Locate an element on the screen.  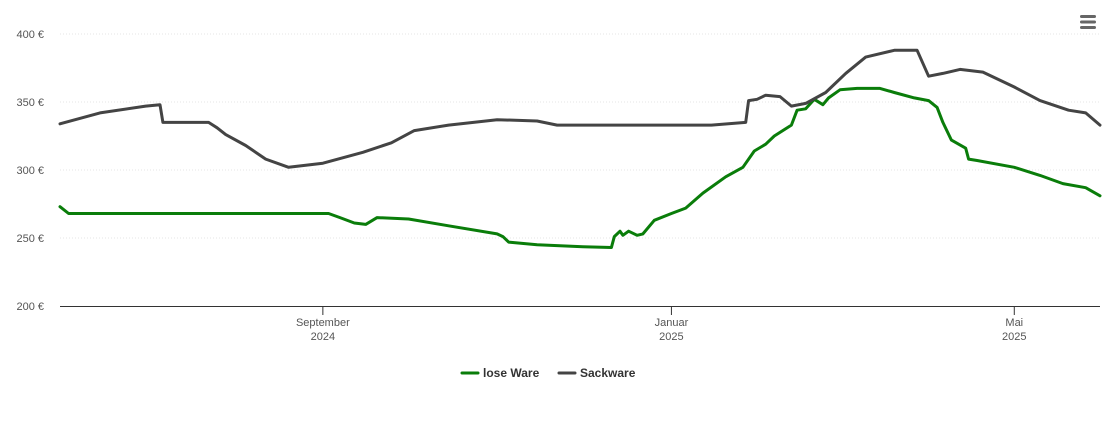
hamburger-menu-icon is located at coordinates (1088, 22).